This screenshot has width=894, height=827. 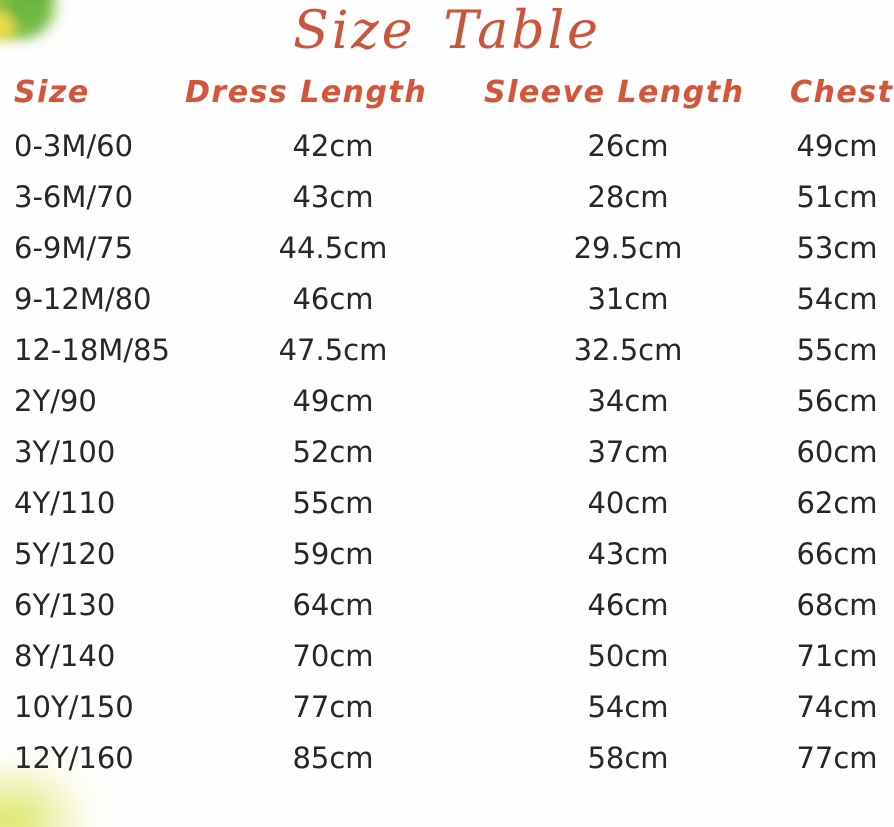 What do you see at coordinates (92, 350) in the screenshot?
I see `cell-size: 12-18M/85` at bounding box center [92, 350].